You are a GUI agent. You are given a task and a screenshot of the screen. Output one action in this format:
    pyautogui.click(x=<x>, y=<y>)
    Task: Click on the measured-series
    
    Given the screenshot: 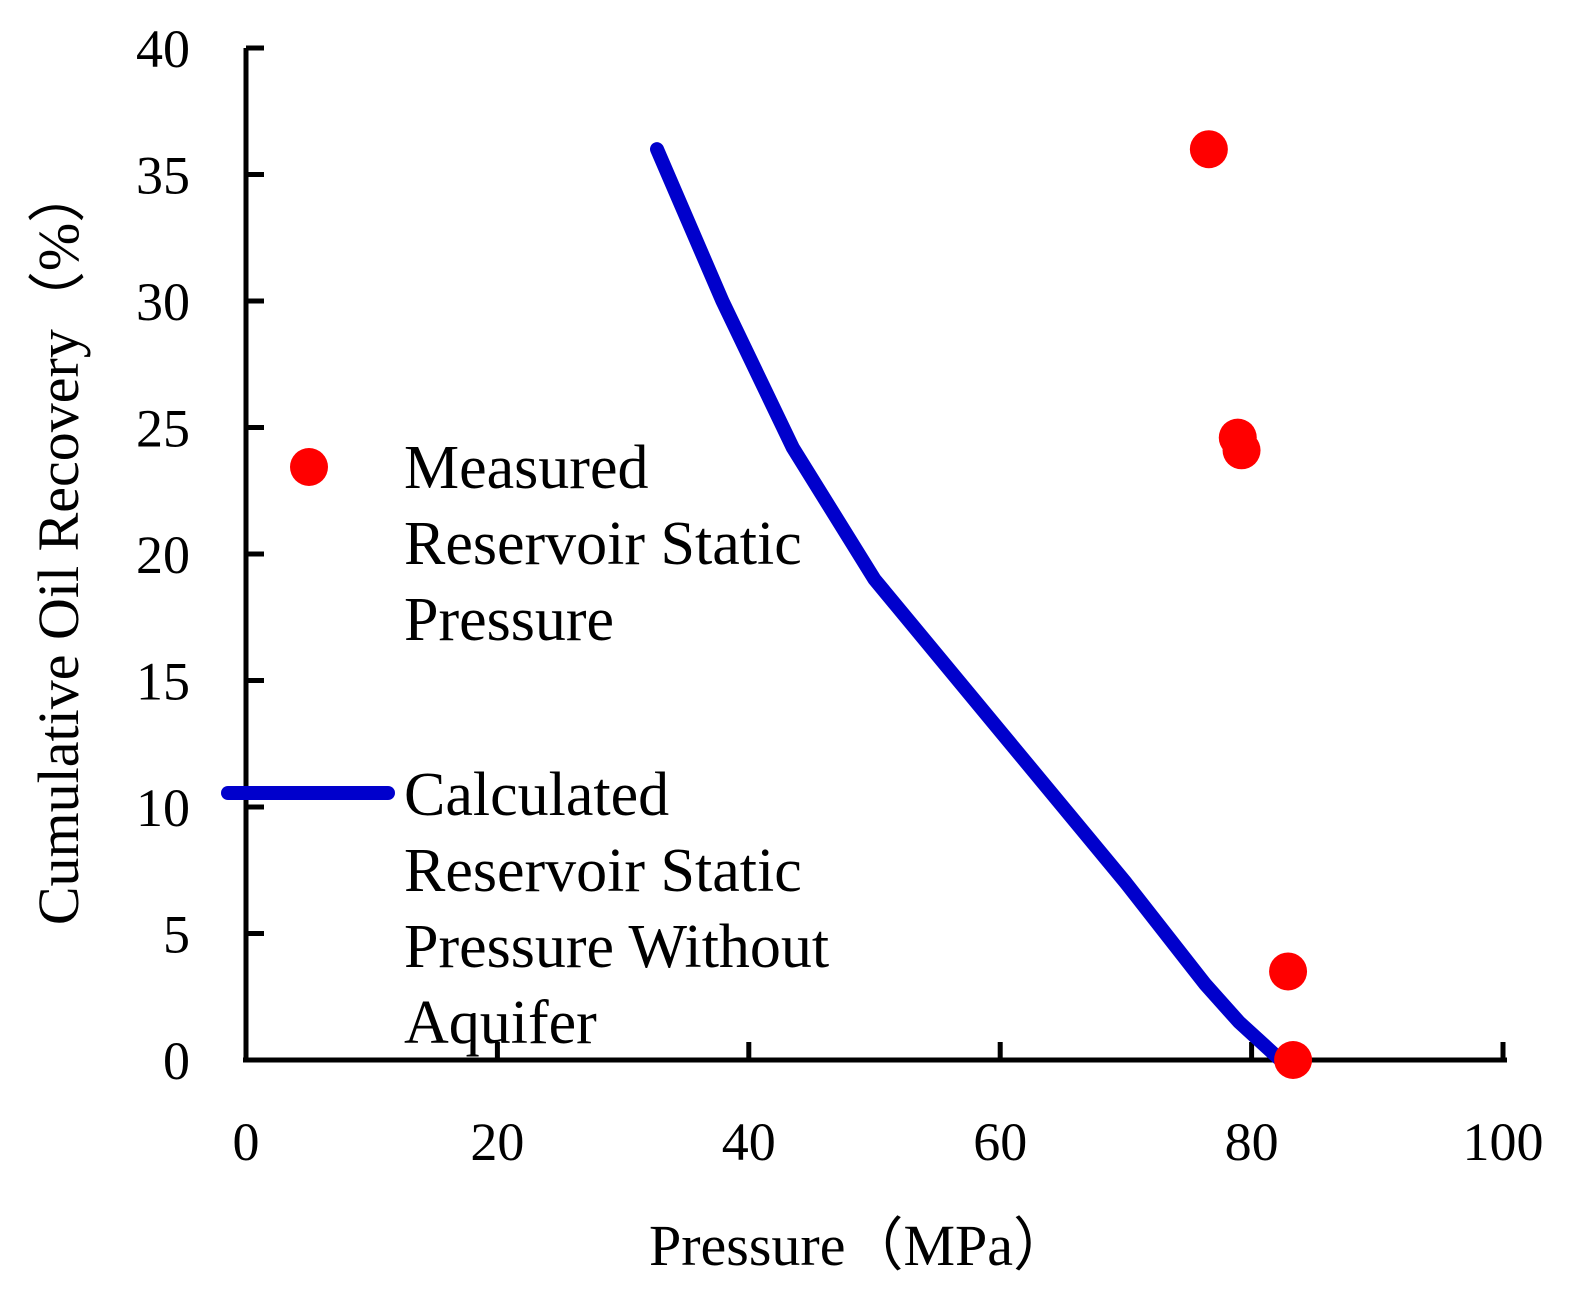 What is the action you would take?
    pyautogui.click(x=1251, y=604)
    